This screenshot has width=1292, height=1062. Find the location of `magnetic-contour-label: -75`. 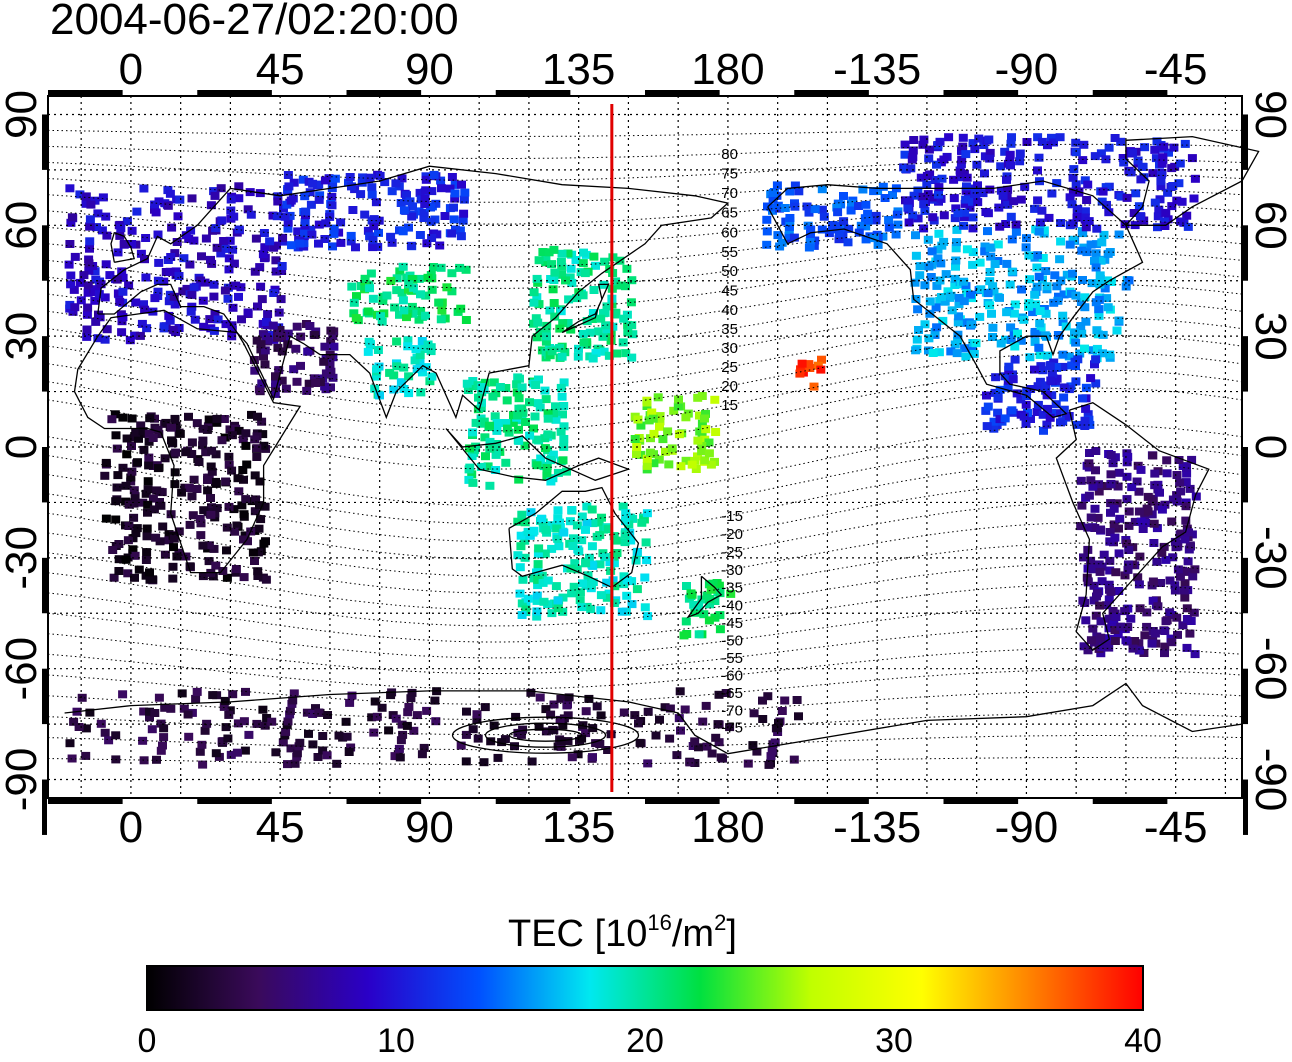

magnetic-contour-label: -75 is located at coordinates (732, 728).